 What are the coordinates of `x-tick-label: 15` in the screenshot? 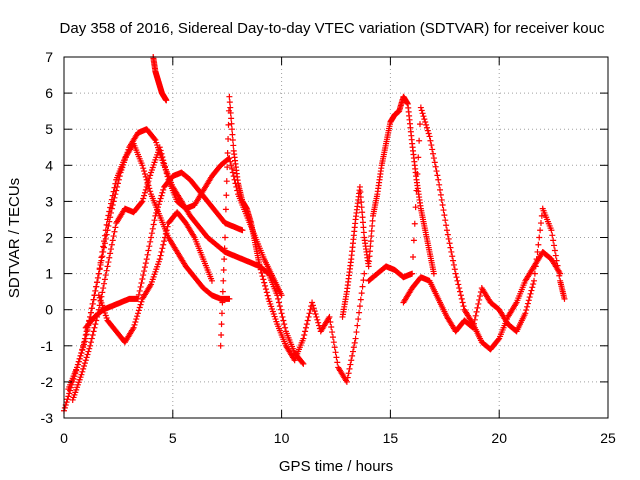 It's located at (391, 438).